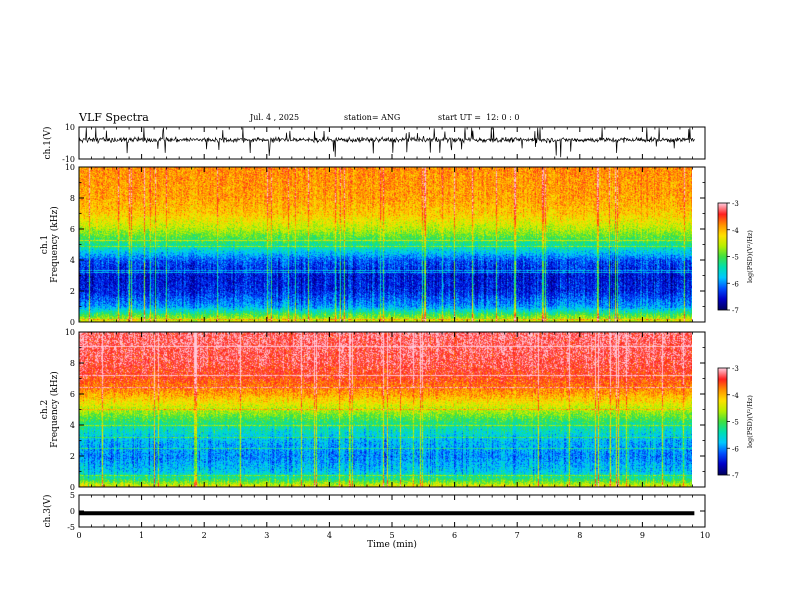 The width and height of the screenshot is (792, 612). What do you see at coordinates (204, 535) in the screenshot?
I see `xaxis-tick-label: 2` at bounding box center [204, 535].